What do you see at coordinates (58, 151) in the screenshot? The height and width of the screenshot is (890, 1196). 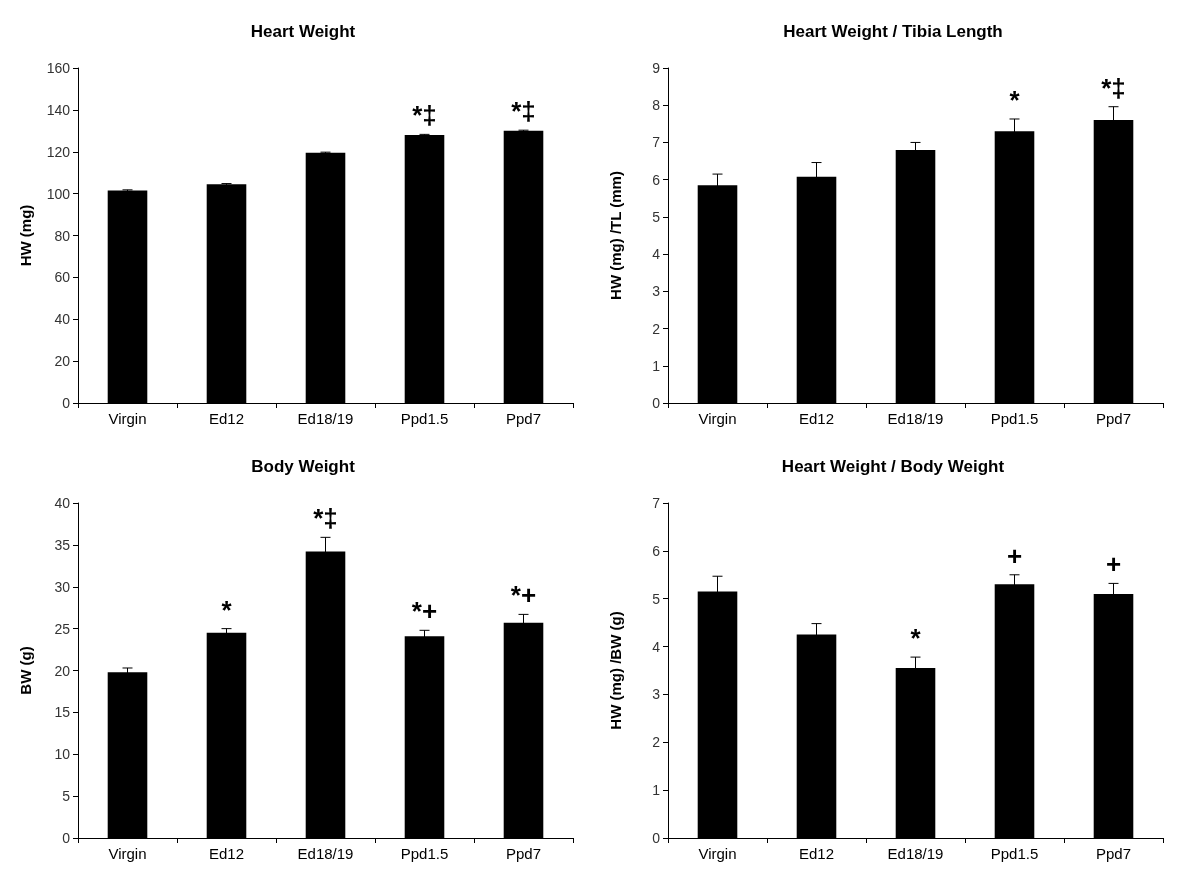 I see `y-tick-label: 120` at bounding box center [58, 151].